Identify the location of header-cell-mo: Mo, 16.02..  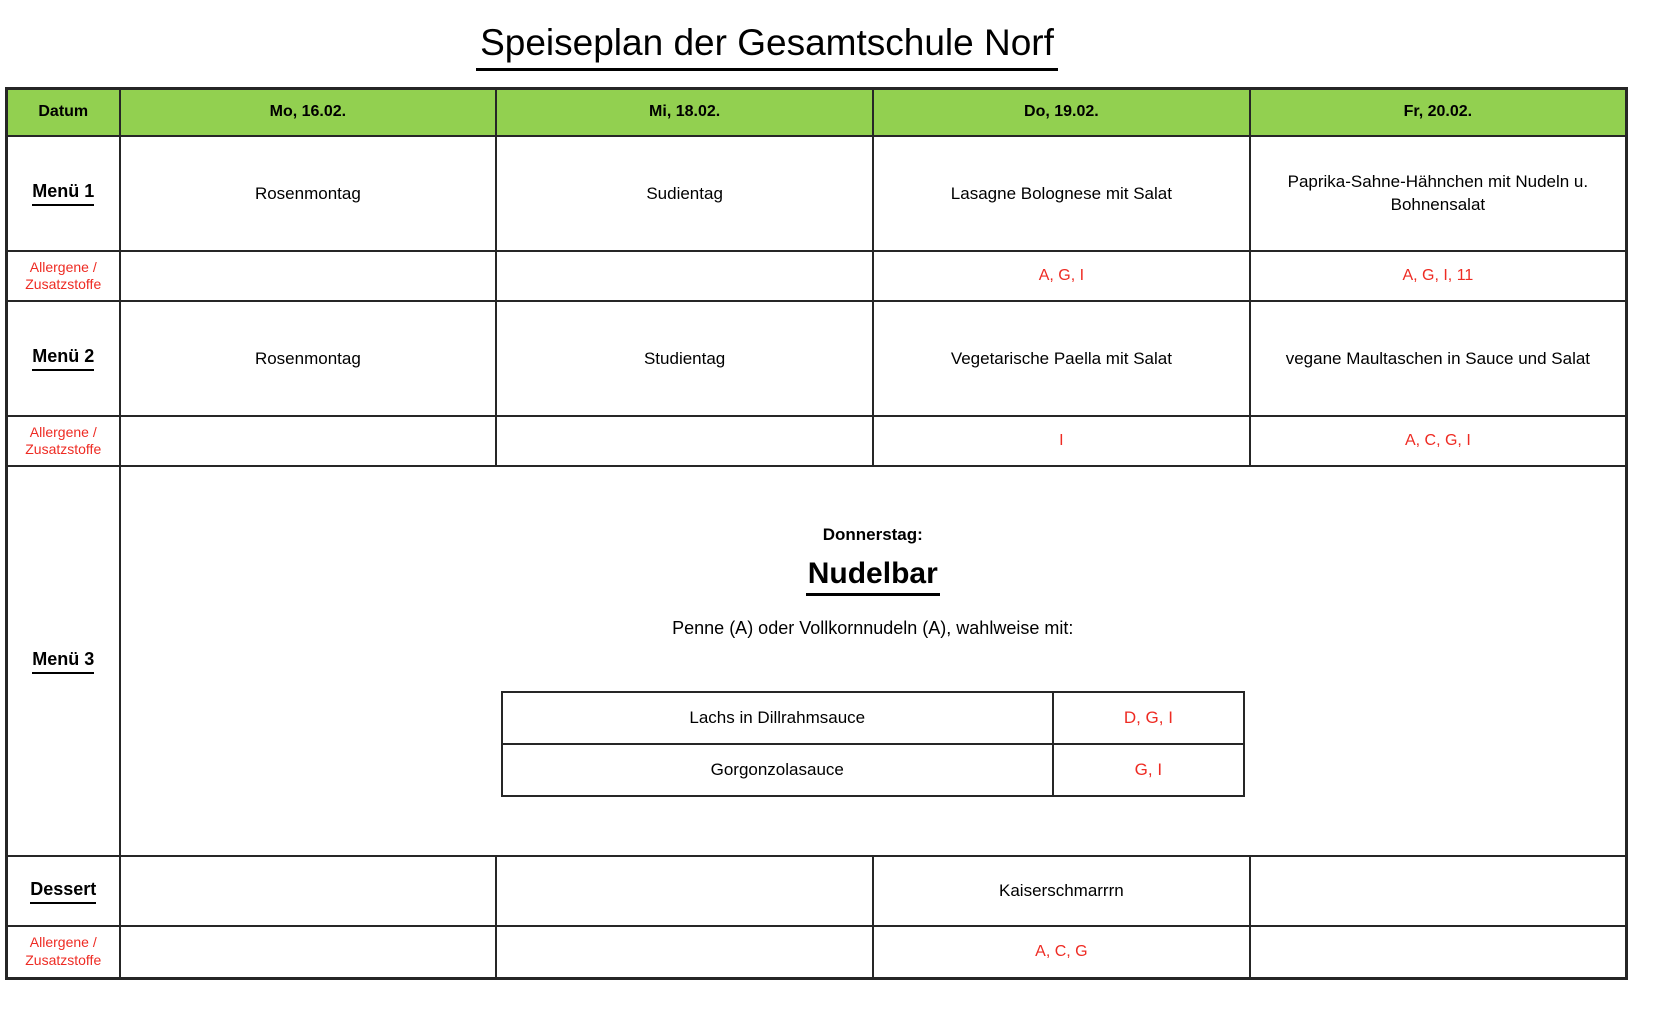
(308, 112).